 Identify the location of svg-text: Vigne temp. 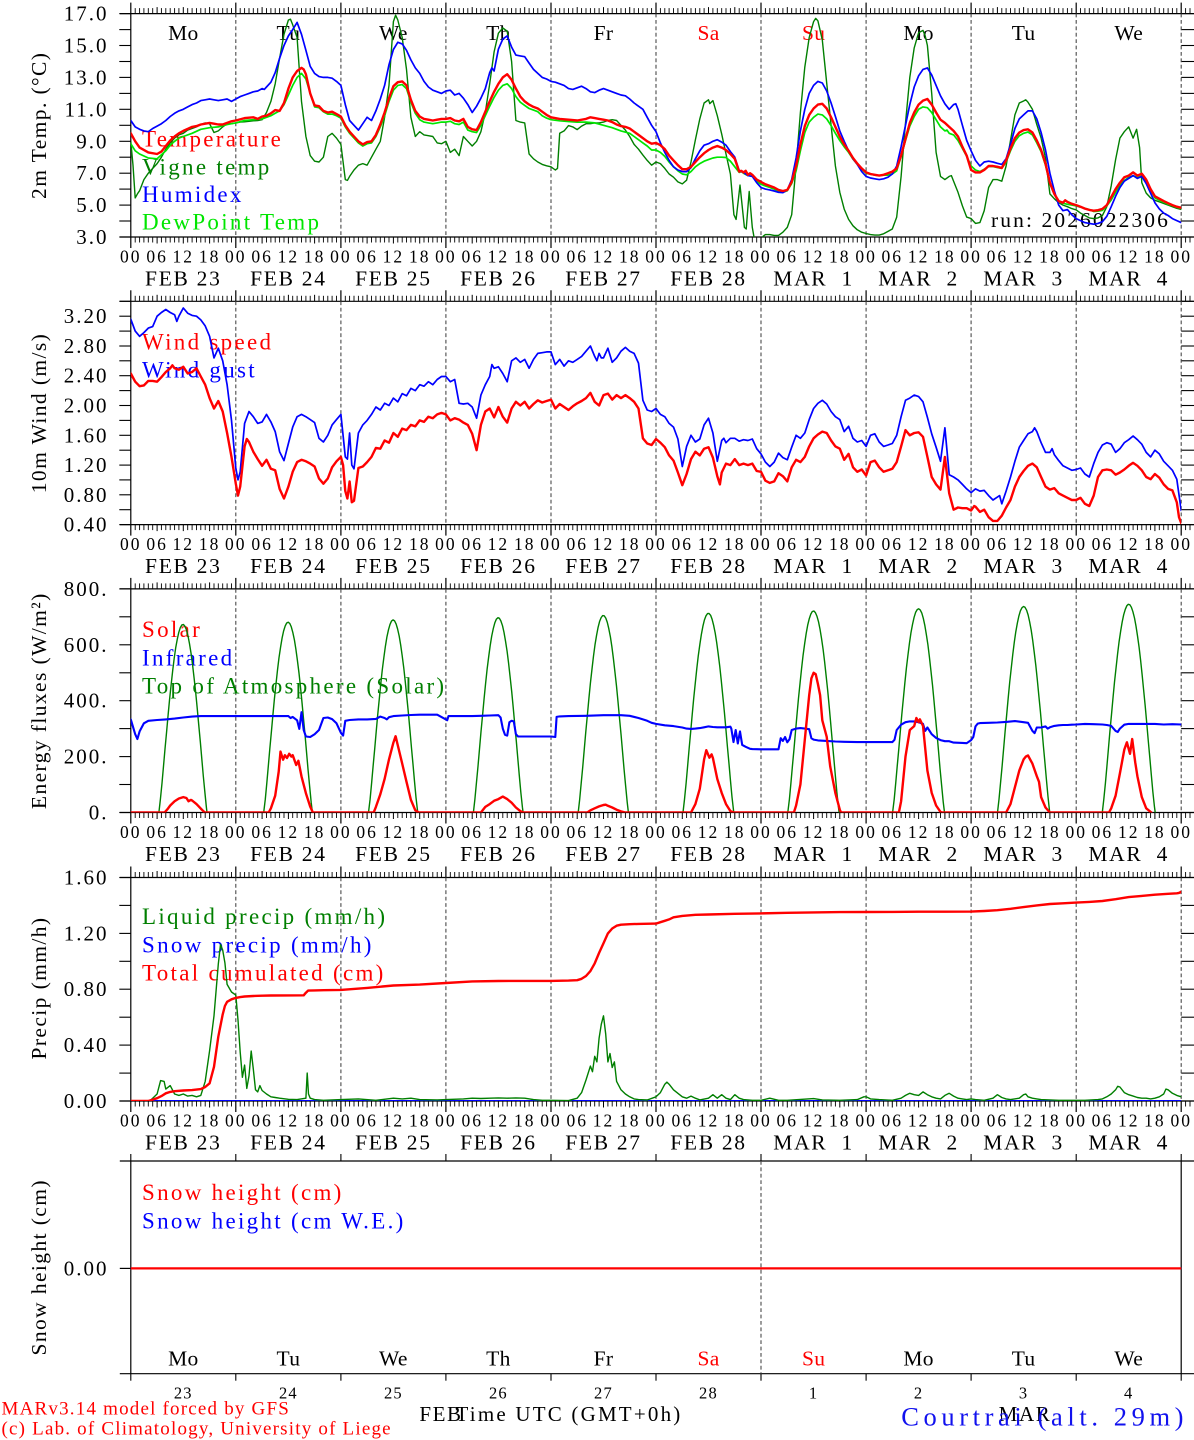
(207, 167).